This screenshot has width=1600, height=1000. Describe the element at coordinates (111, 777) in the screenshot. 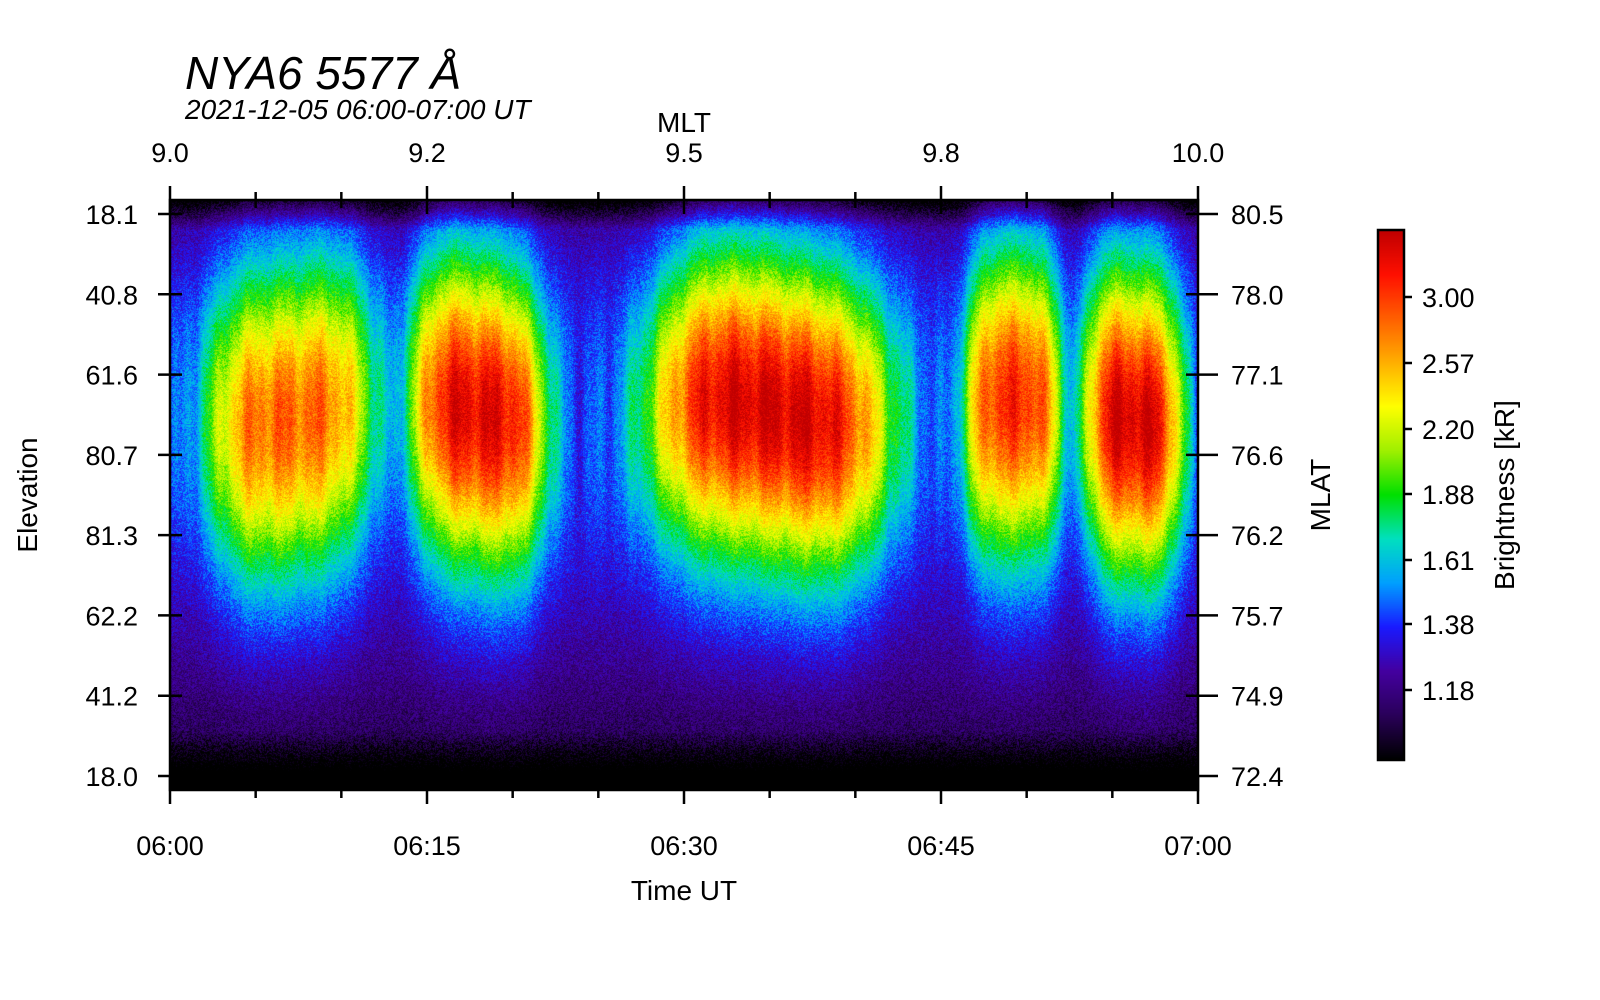

I see `y-tick-label: 18.0` at that location.